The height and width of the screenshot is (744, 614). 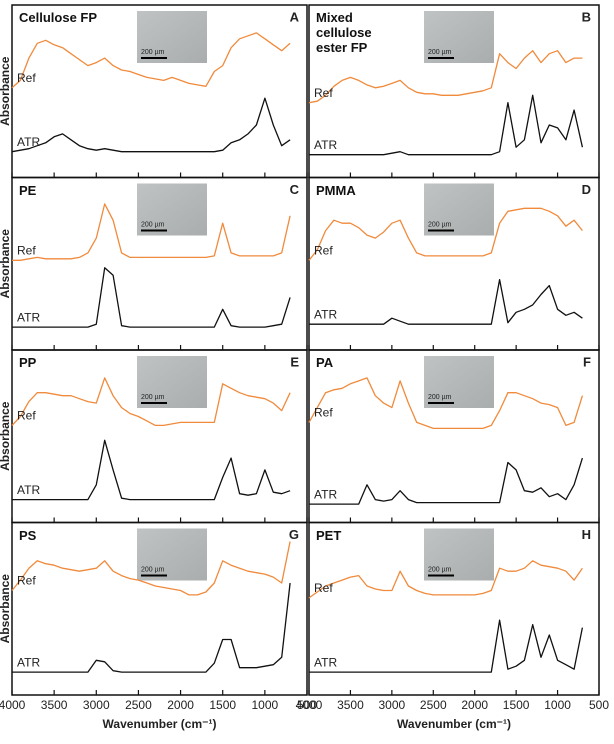 What do you see at coordinates (586, 16) in the screenshot?
I see `panel-label: B` at bounding box center [586, 16].